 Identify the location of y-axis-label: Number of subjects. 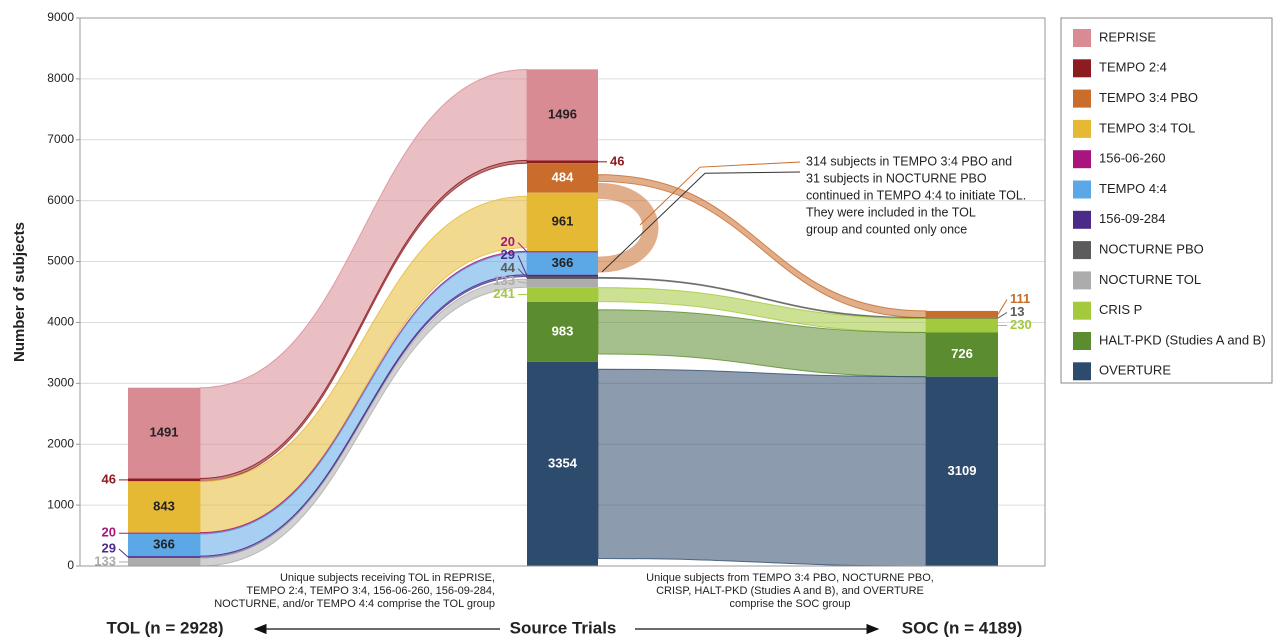
(19, 292).